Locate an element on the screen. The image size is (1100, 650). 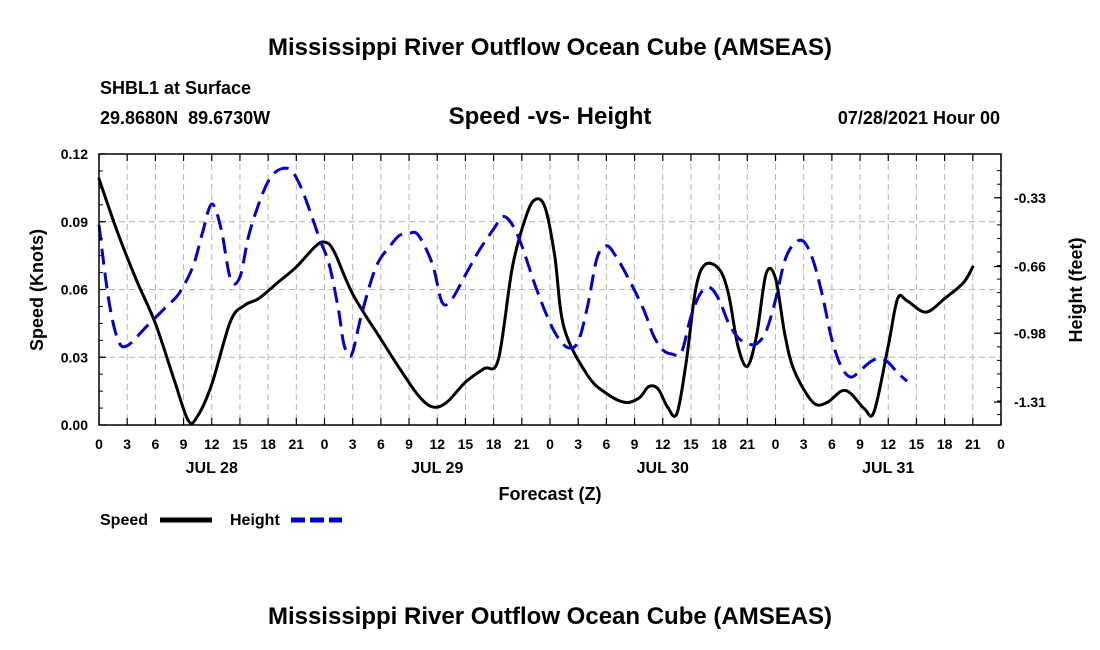
x-day-label: JUL 28 is located at coordinates (212, 468).